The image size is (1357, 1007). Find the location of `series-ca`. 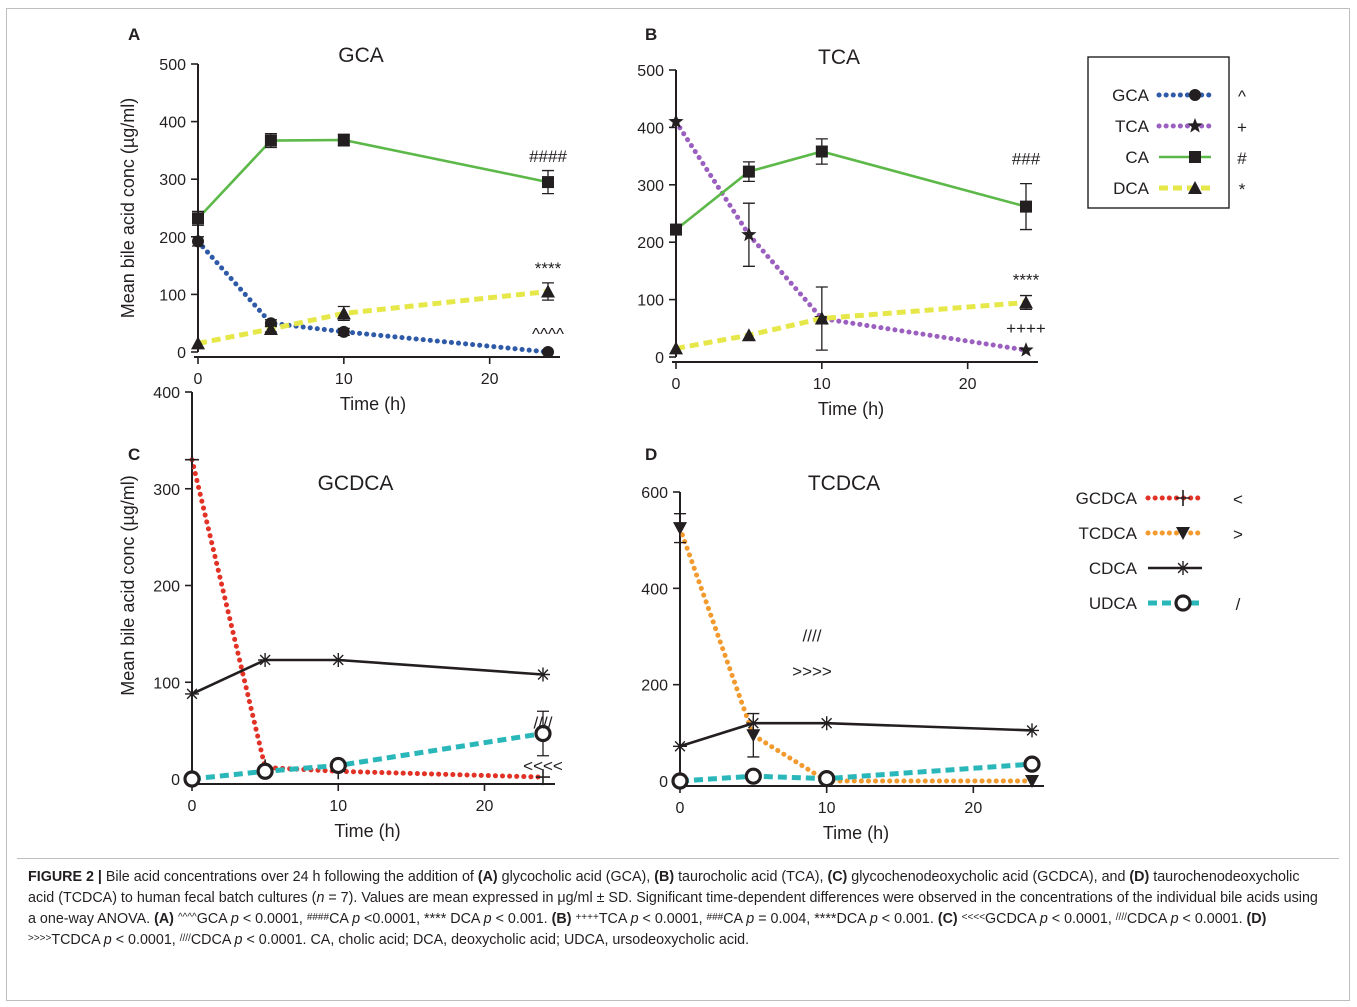

series-ca is located at coordinates (851, 187).